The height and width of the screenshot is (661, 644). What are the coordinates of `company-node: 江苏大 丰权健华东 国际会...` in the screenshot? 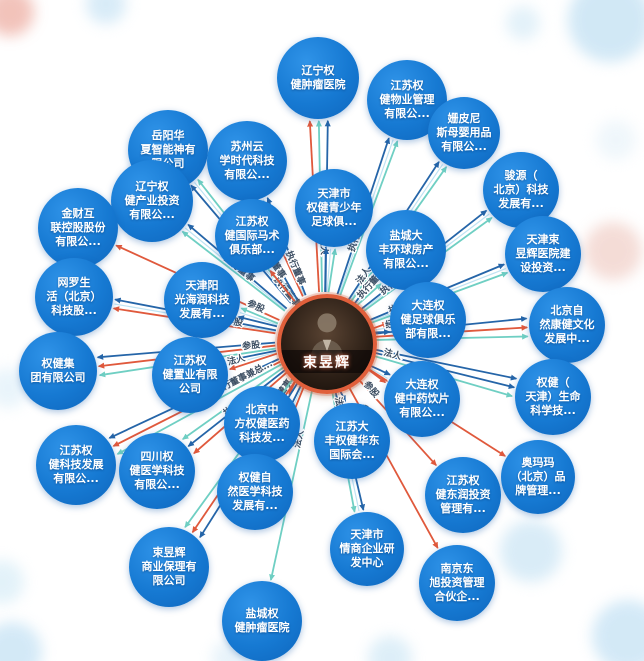 It's located at (352, 441).